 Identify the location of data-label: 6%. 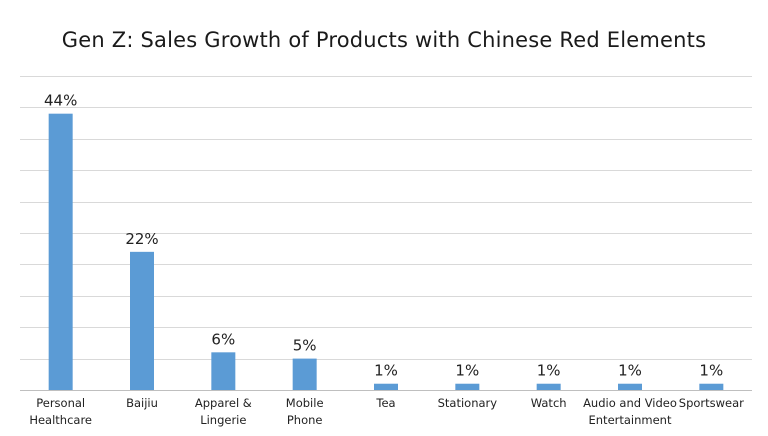
(223, 339).